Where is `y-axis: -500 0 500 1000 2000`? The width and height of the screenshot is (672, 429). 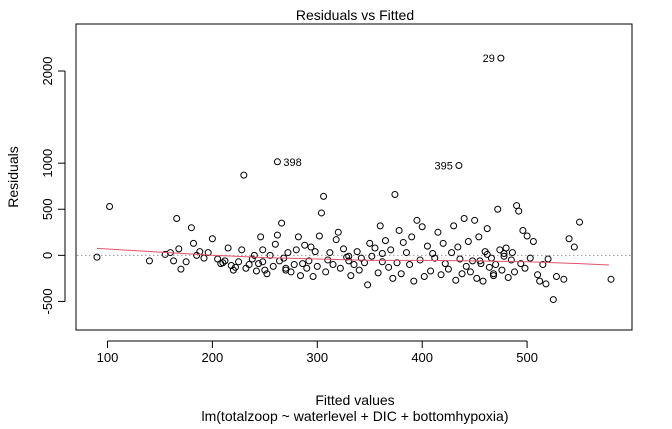
y-axis: -500 0 500 1000 2000 is located at coordinates (53, 185).